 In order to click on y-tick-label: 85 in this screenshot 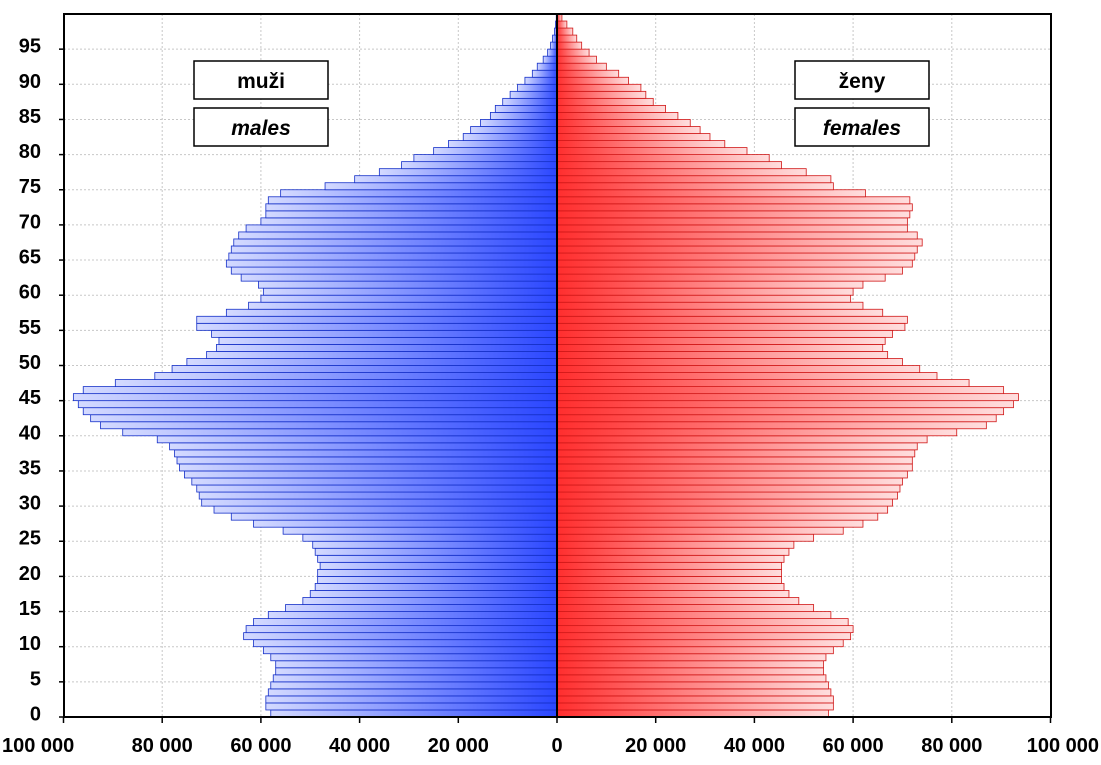, I will do `click(30, 117)`.